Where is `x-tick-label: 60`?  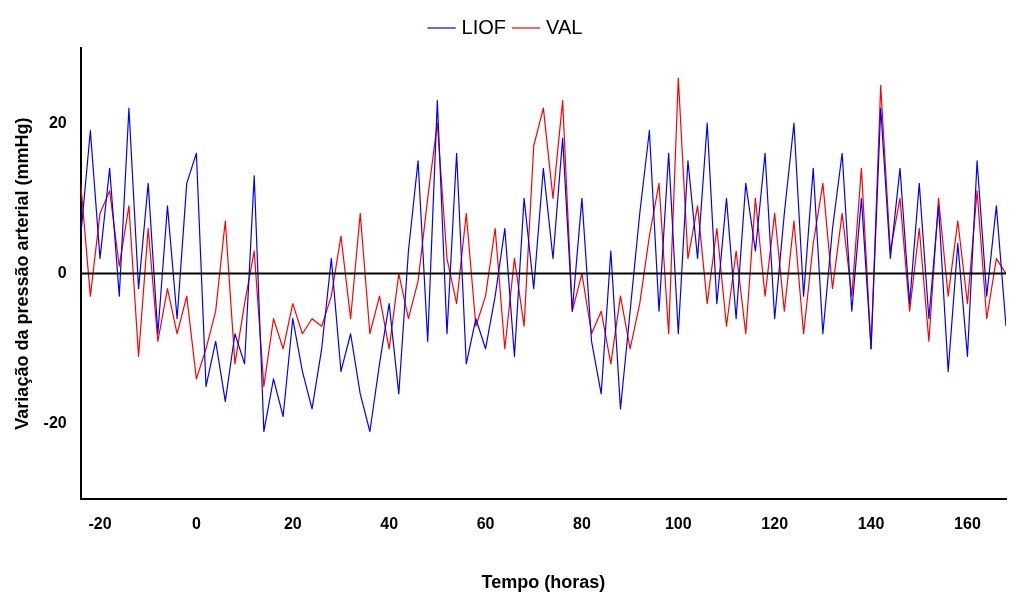 x-tick-label: 60 is located at coordinates (485, 524).